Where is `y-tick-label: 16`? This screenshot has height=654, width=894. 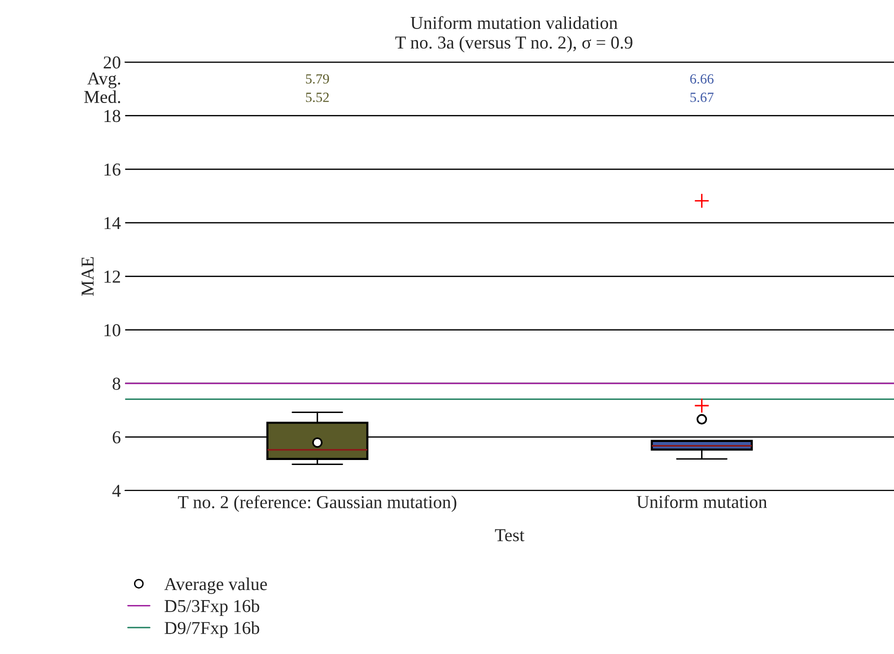
y-tick-label: 16 is located at coordinates (112, 170).